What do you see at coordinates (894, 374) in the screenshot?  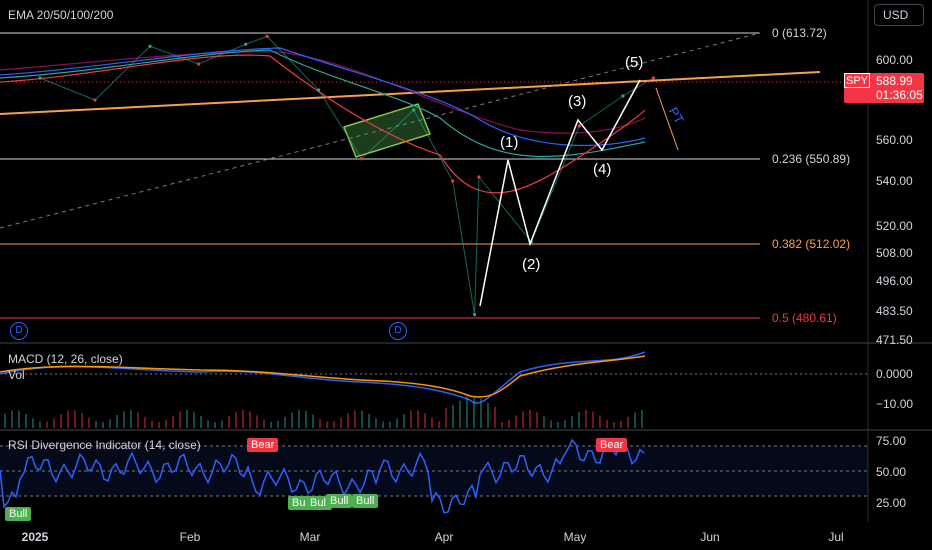 I see `macd-axis-label: 0.0000` at bounding box center [894, 374].